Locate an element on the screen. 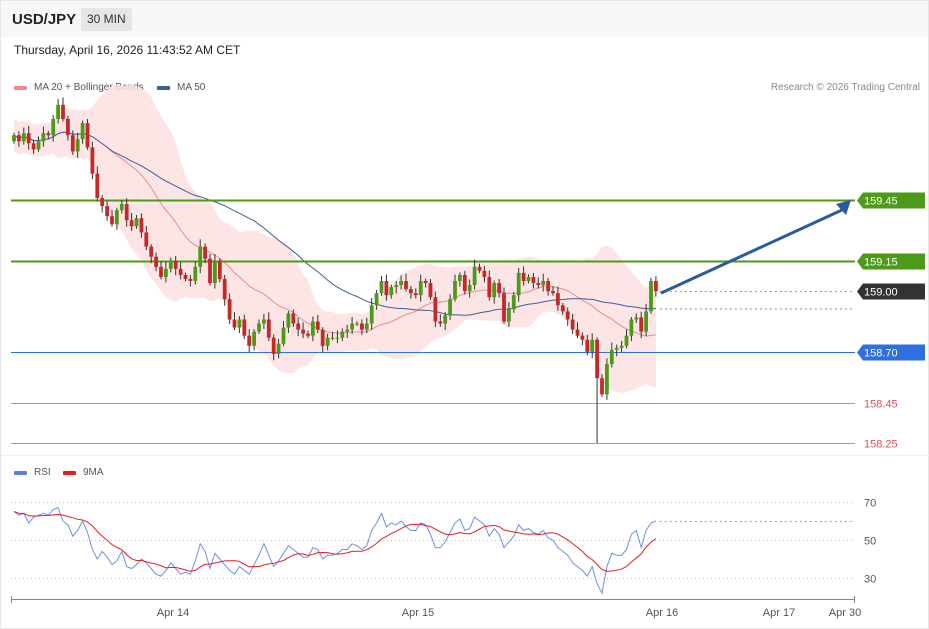  level-label-4: 158.45 is located at coordinates (881, 405).